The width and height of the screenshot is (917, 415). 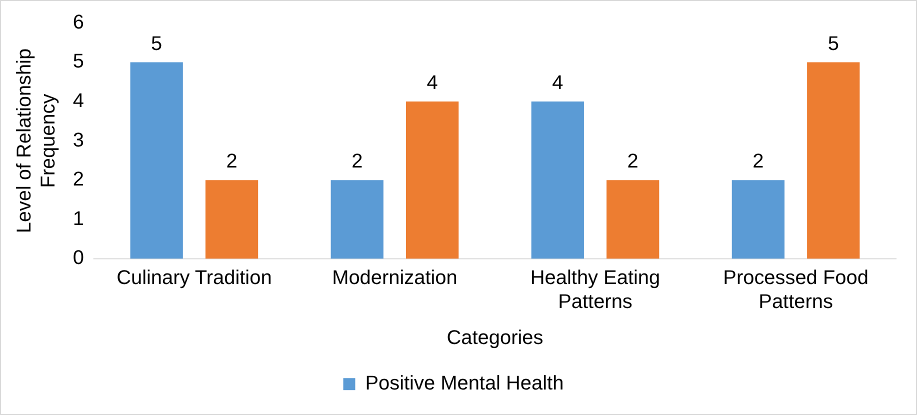 What do you see at coordinates (78, 61) in the screenshot?
I see `y-tick-label: 5` at bounding box center [78, 61].